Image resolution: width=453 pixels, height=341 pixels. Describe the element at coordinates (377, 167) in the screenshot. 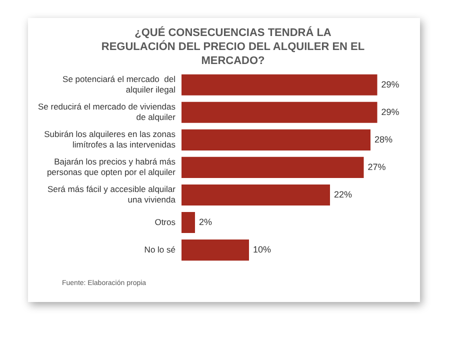

I see `data-label: 27%` at that location.